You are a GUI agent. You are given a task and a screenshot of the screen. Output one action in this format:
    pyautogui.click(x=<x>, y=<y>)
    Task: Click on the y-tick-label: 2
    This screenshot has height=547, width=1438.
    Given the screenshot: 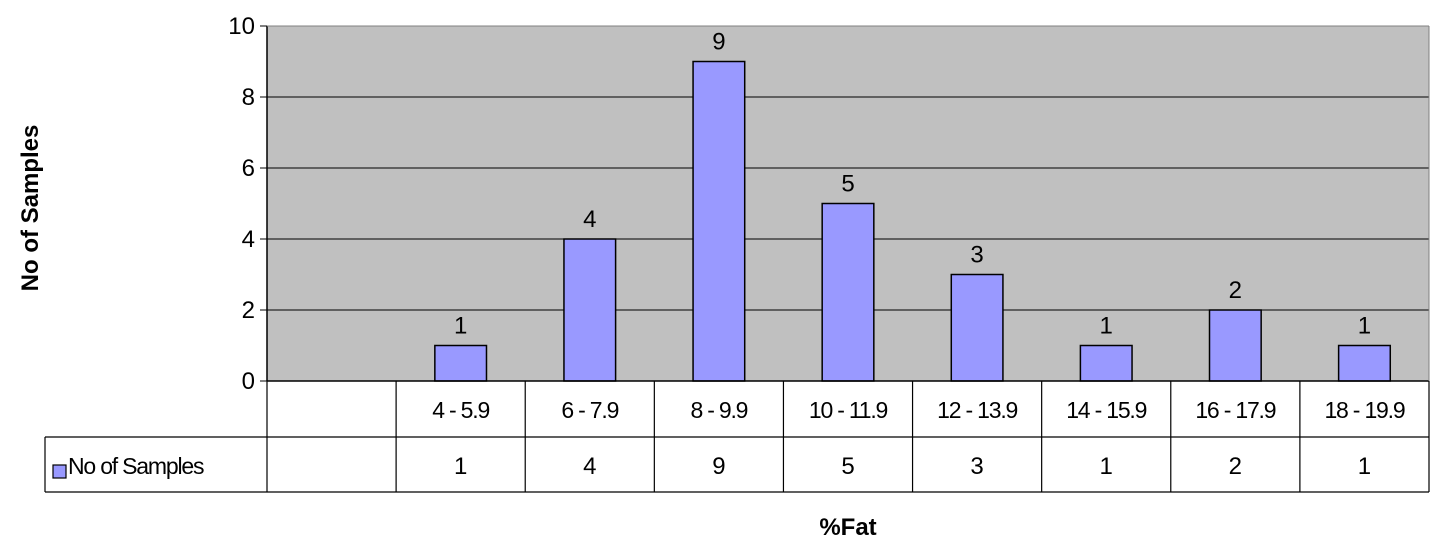 What is the action you would take?
    pyautogui.click(x=248, y=310)
    